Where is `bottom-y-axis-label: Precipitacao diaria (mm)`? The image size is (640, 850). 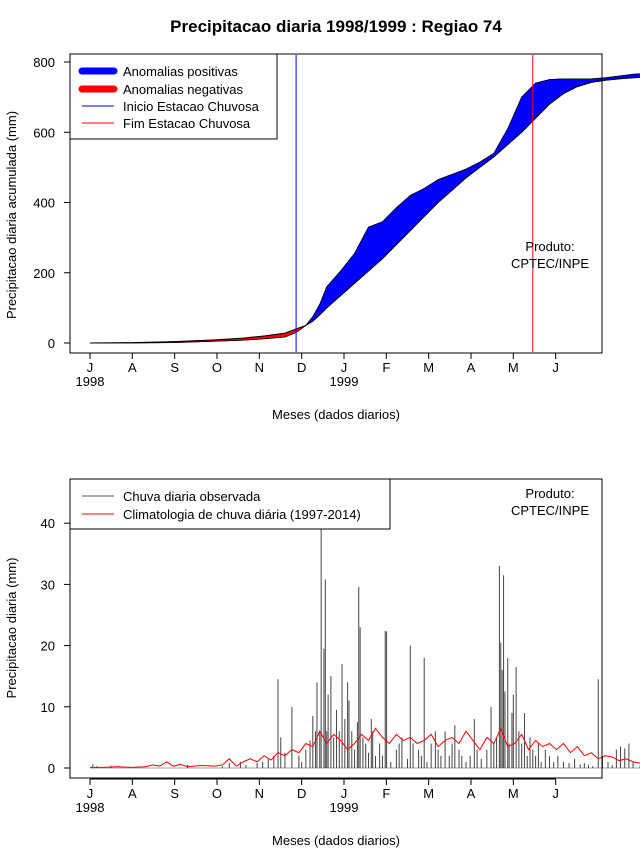 bottom-y-axis-label: Precipitacao diaria (mm) is located at coordinates (11, 628).